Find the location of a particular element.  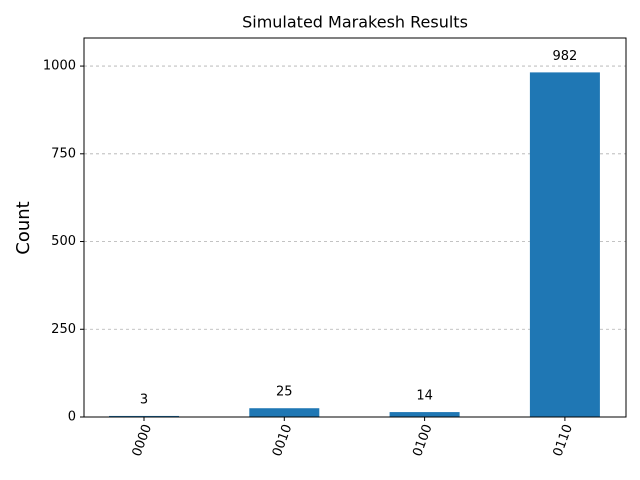

y-tick-label: 0 is located at coordinates (72, 417).